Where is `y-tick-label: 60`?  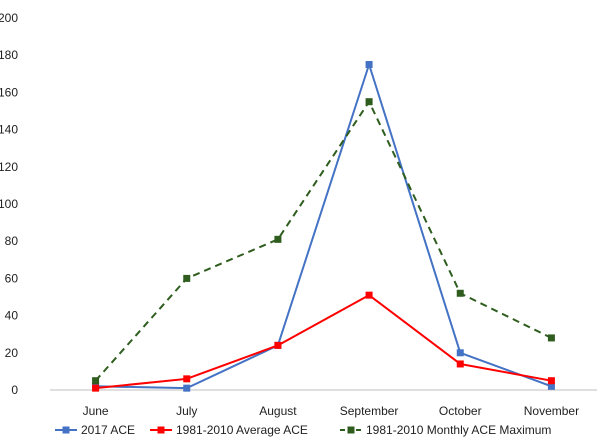 y-tick-label: 60 is located at coordinates (12, 278).